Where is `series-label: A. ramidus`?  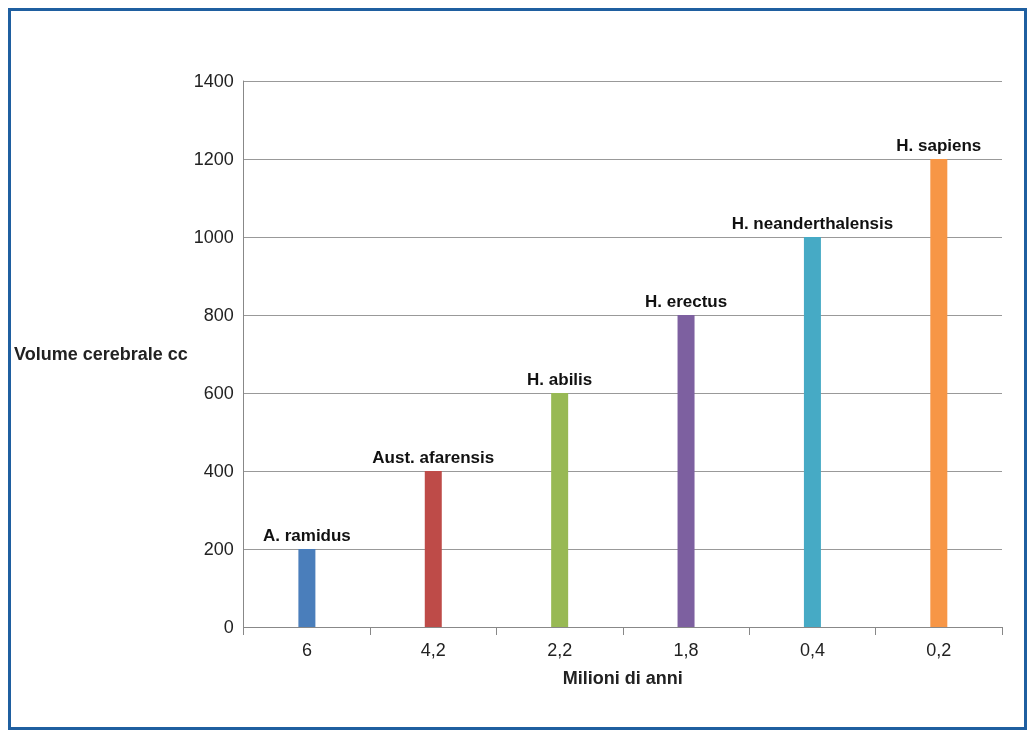 series-label: A. ramidus is located at coordinates (306, 535).